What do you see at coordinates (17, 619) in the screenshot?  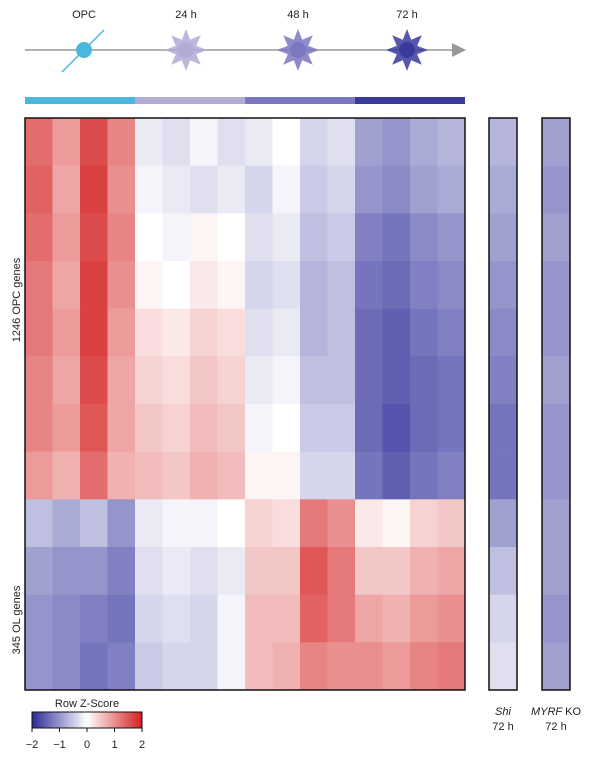 I see `row-group-label: 345 OL genes` at bounding box center [17, 619].